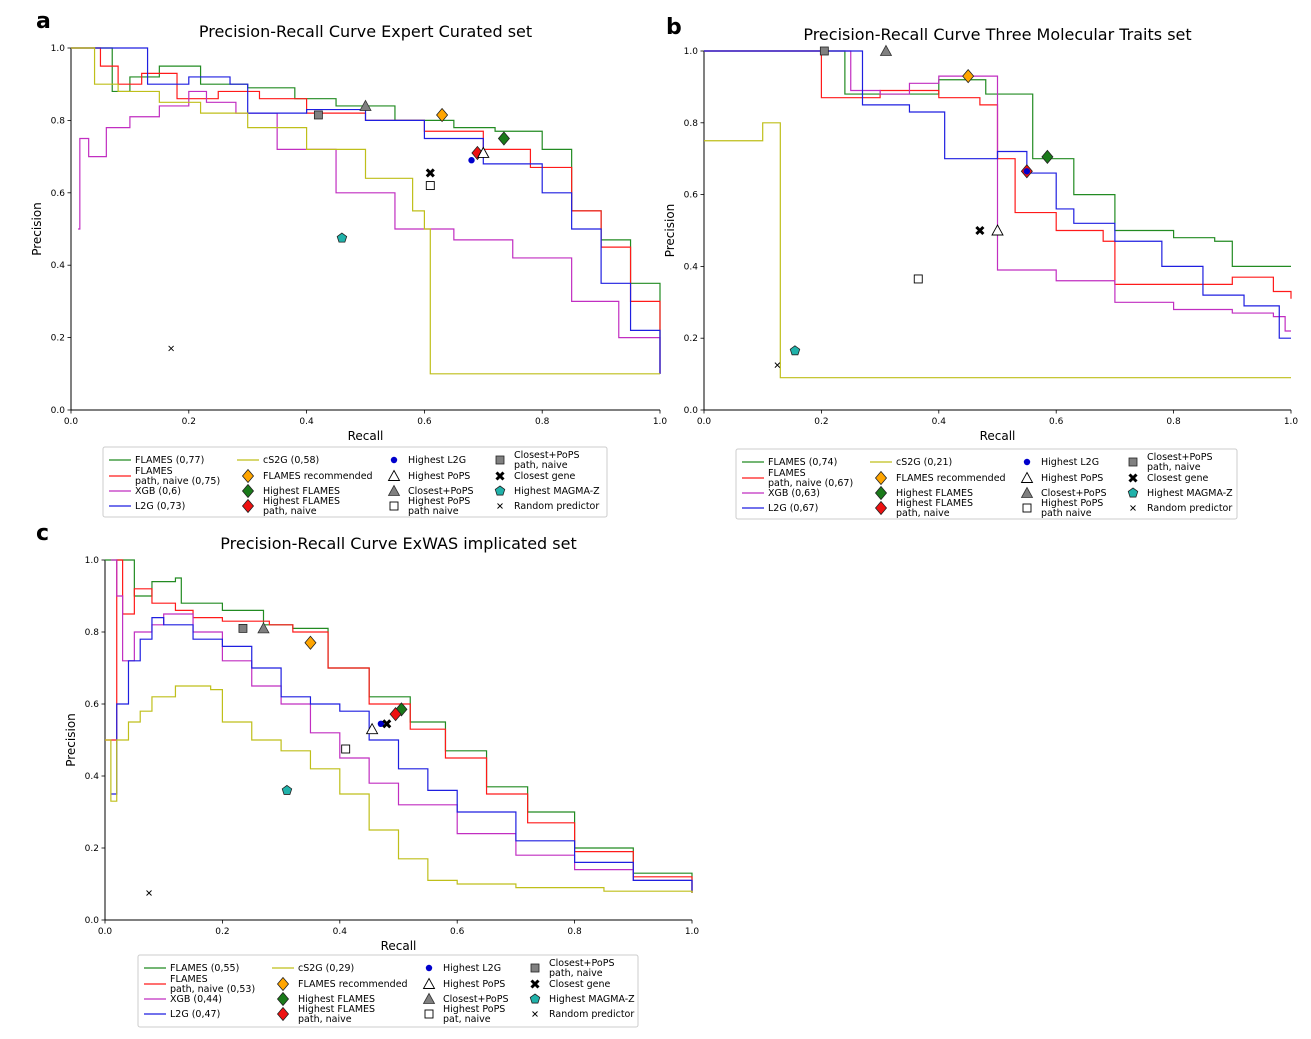 Image resolution: width=1311 pixels, height=1039 pixels. I want to click on legend-label: FLAMES path, naive (0,53), so click(212, 984).